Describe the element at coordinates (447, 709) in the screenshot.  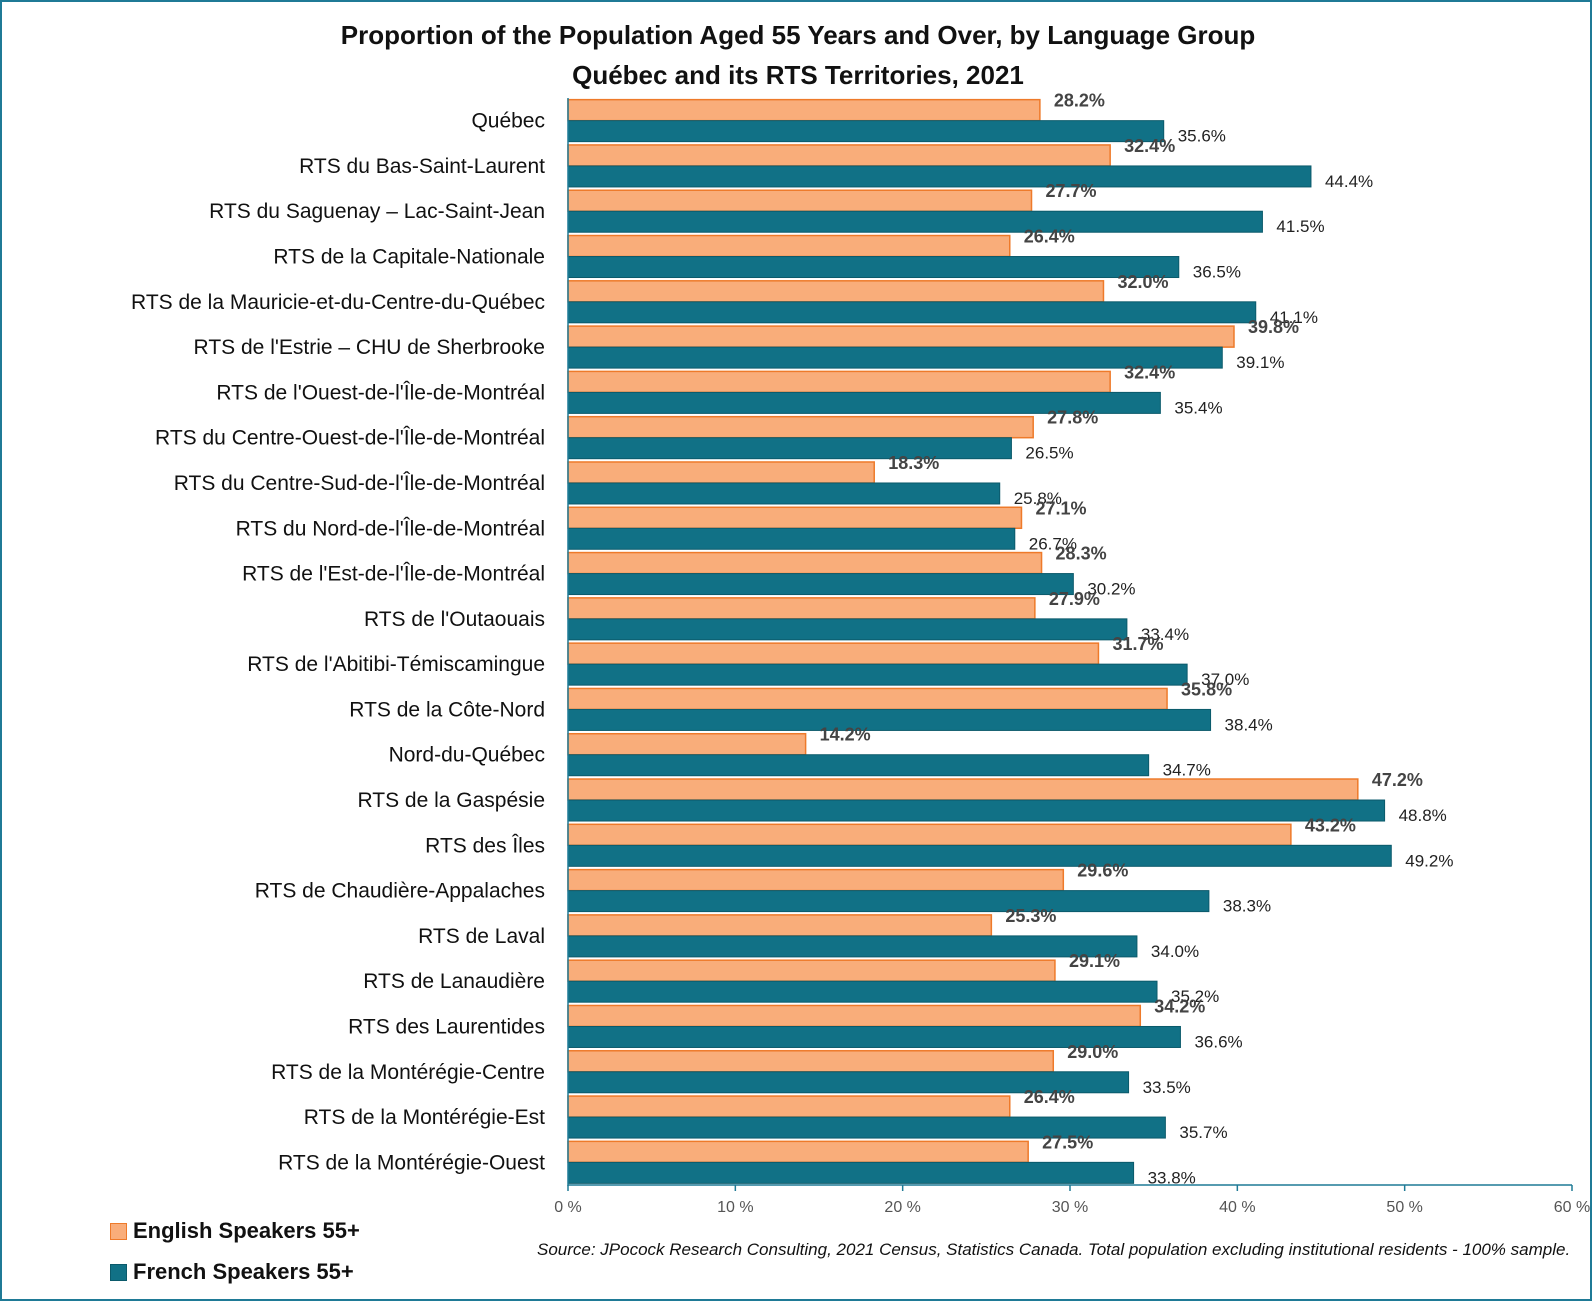
I see `category-label: RTS de la Côte-Nord` at that location.